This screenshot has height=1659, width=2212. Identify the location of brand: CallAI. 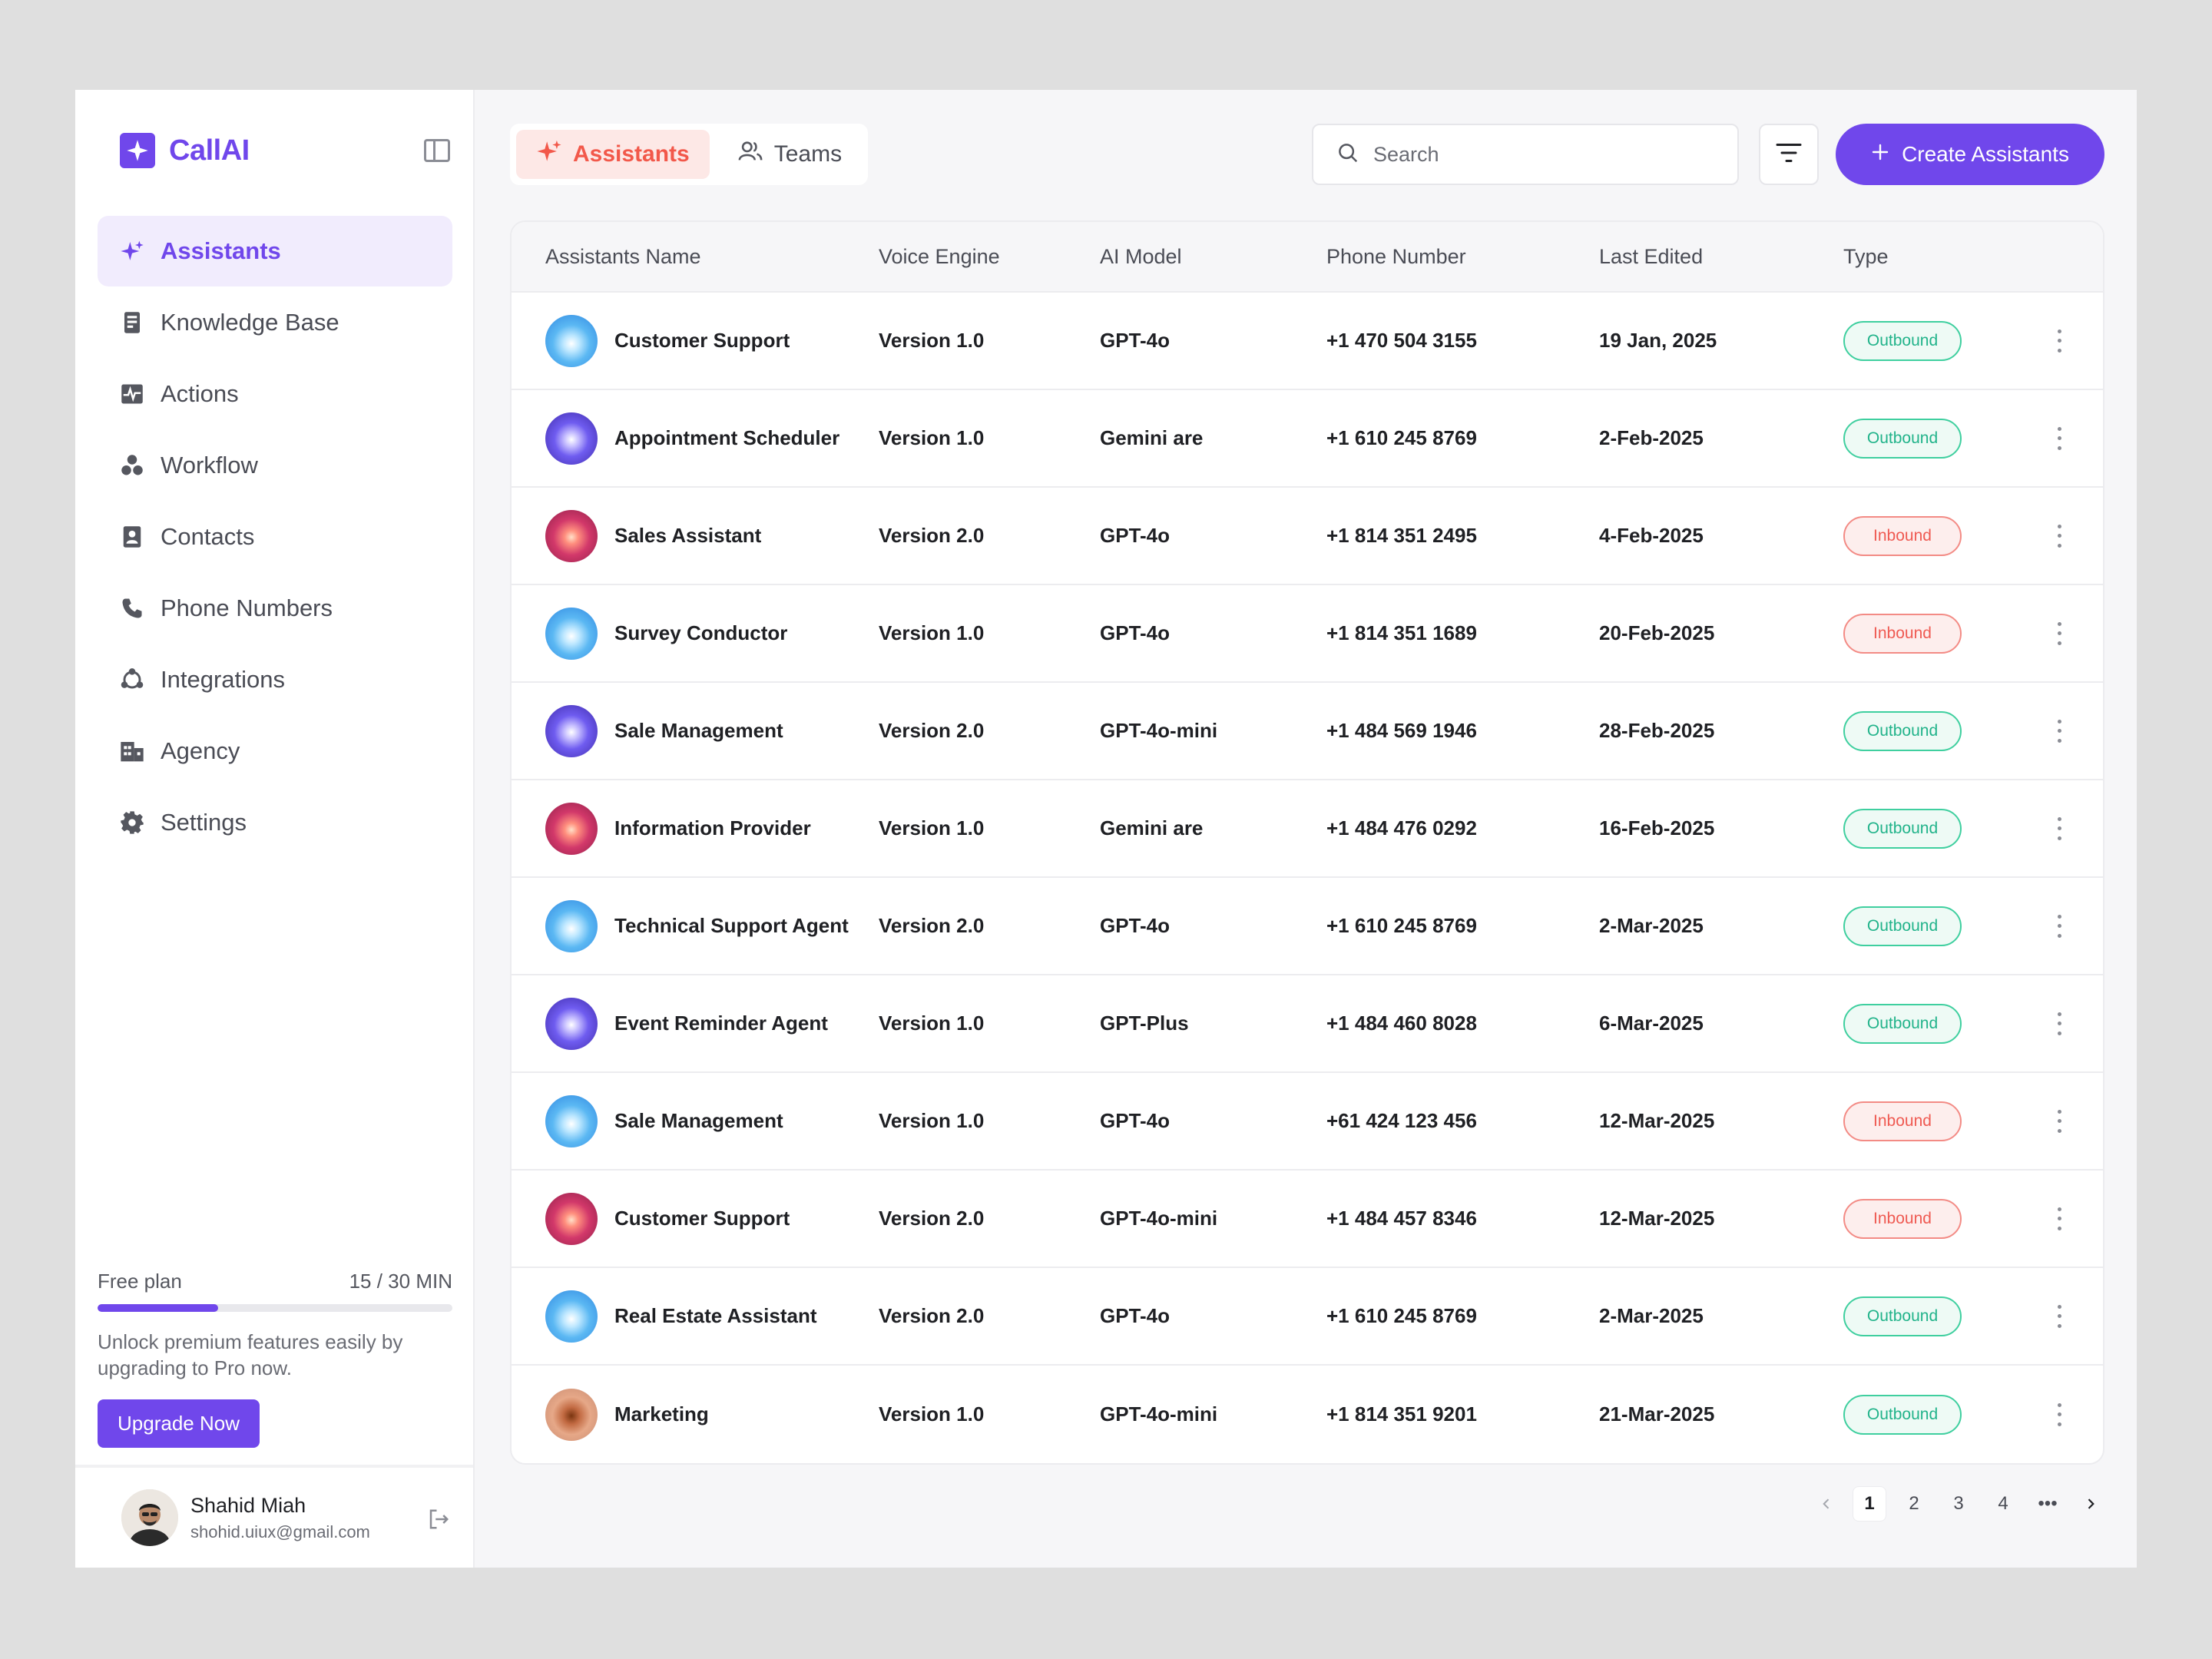
(185, 151).